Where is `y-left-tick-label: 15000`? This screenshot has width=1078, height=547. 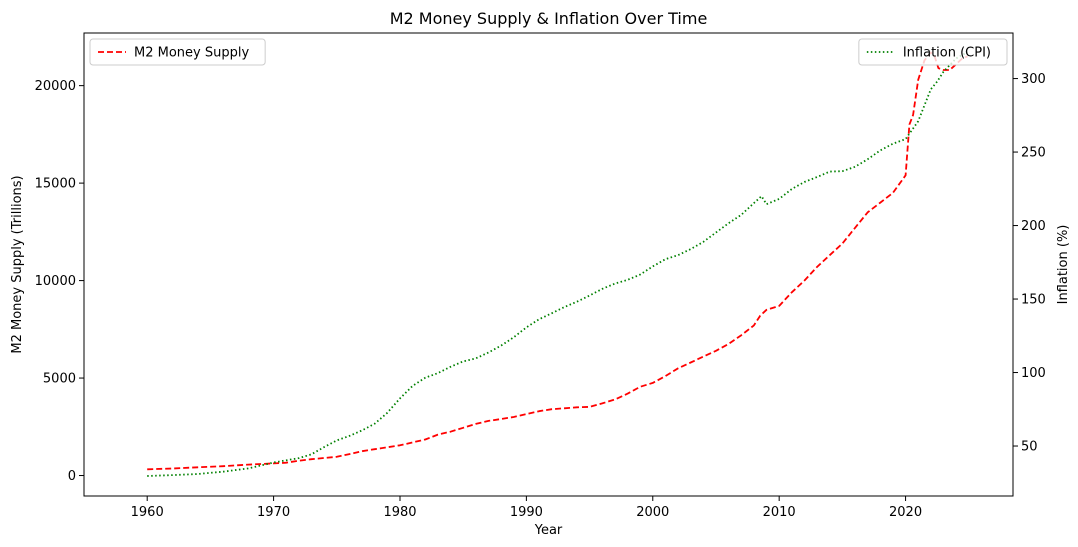
y-left-tick-label: 15000 is located at coordinates (55, 184).